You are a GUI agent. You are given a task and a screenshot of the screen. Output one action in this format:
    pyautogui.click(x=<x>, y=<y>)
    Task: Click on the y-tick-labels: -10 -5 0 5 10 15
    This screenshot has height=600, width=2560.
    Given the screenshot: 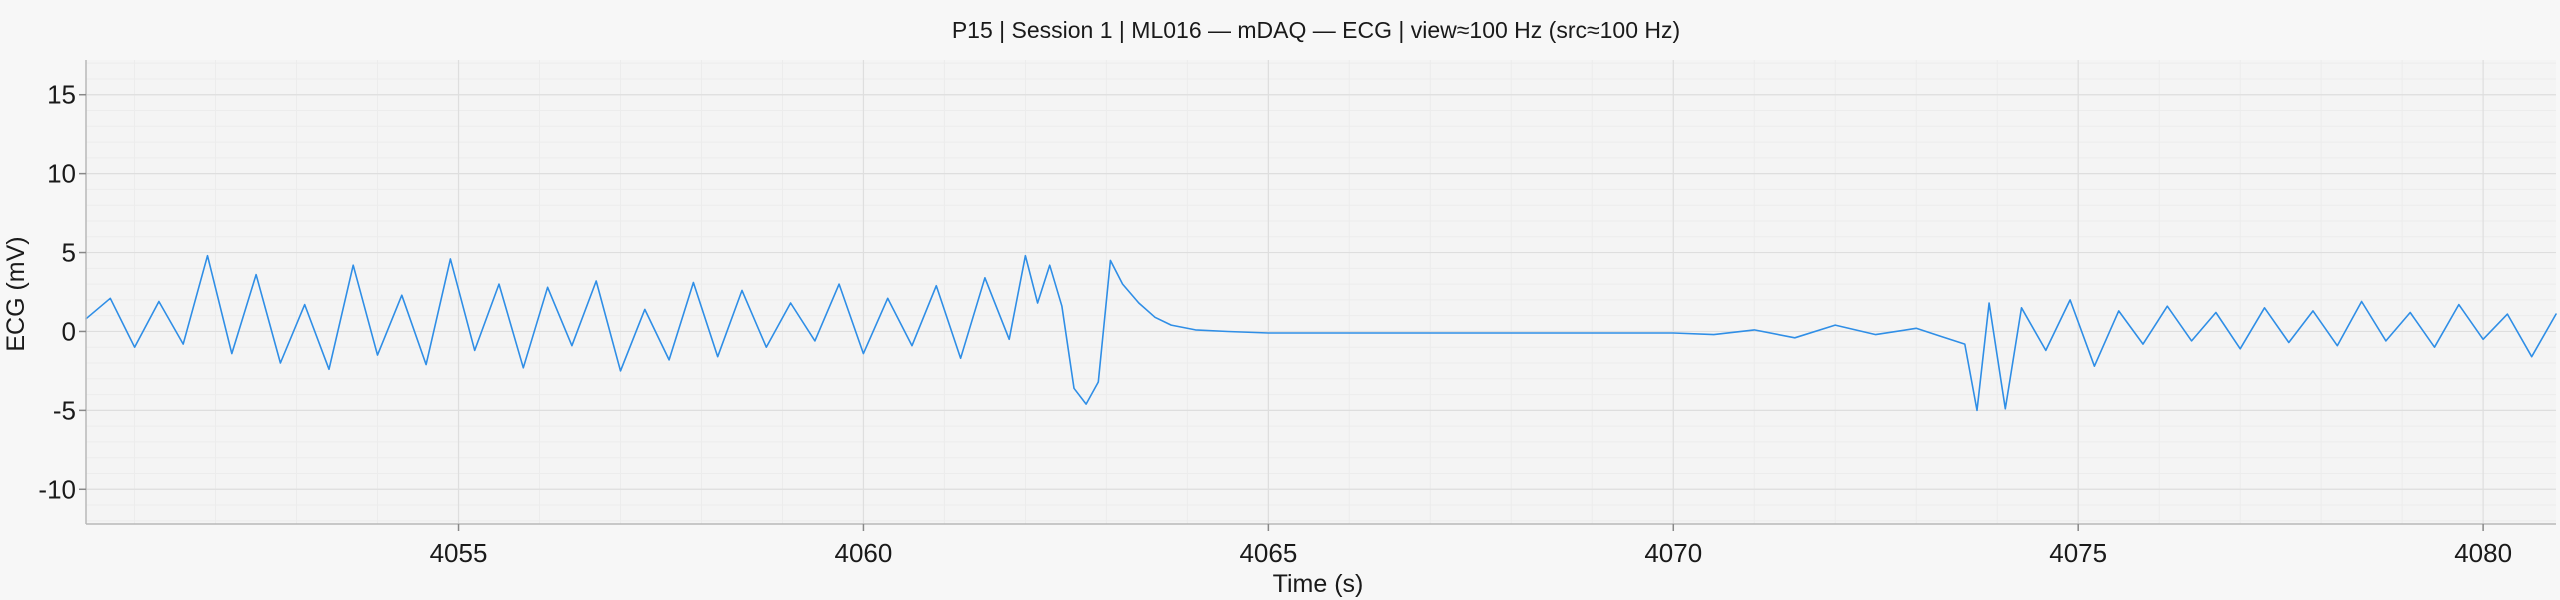 What is the action you would take?
    pyautogui.click(x=62, y=292)
    